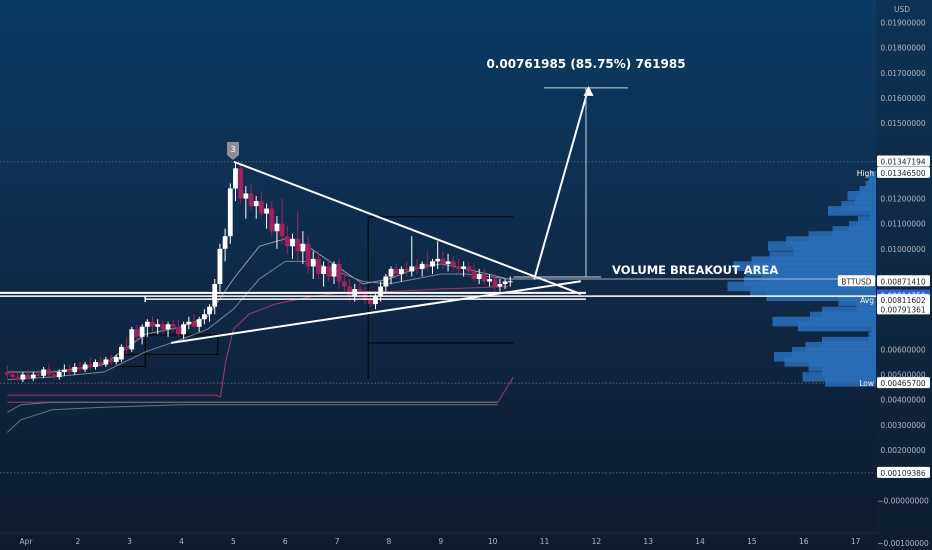 The height and width of the screenshot is (550, 932). Describe the element at coordinates (856, 281) in the screenshot. I see `price-tag-last: BTTUSD` at that location.